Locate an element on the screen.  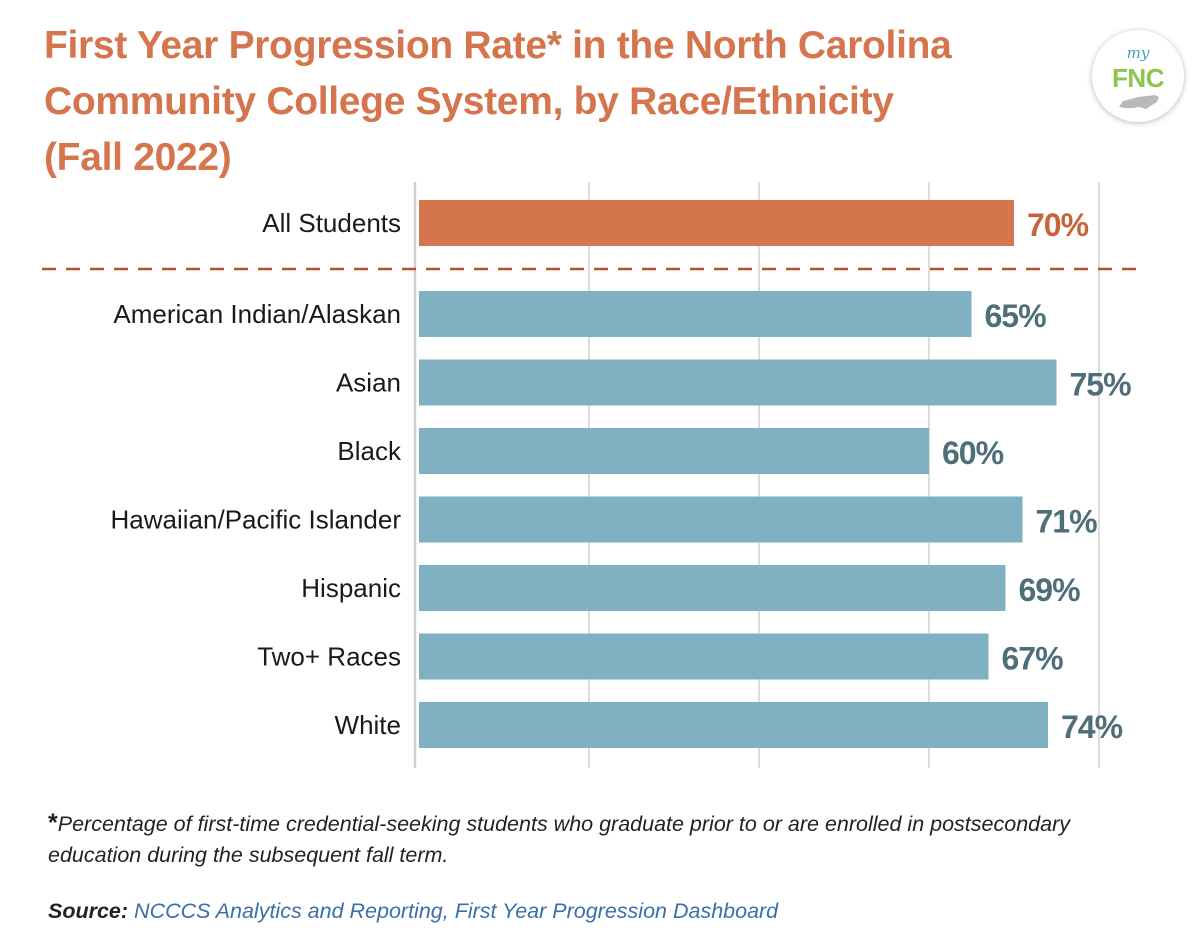
value-label-asian: 75% is located at coordinates (1101, 385).